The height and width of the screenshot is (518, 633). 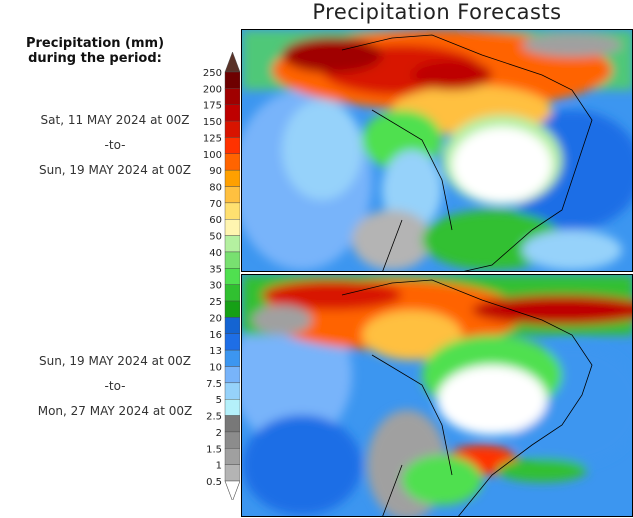 I want to click on colorbar-tick-label: 175, so click(x=212, y=106).